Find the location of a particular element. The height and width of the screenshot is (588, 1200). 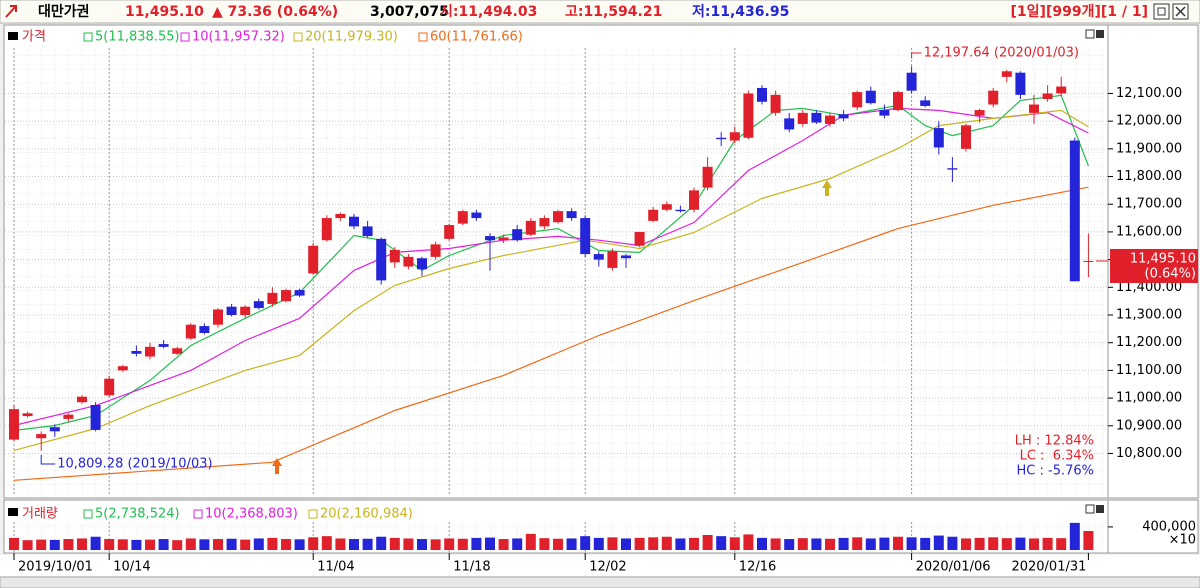

header-low: 저:11,436.95 is located at coordinates (740, 12).